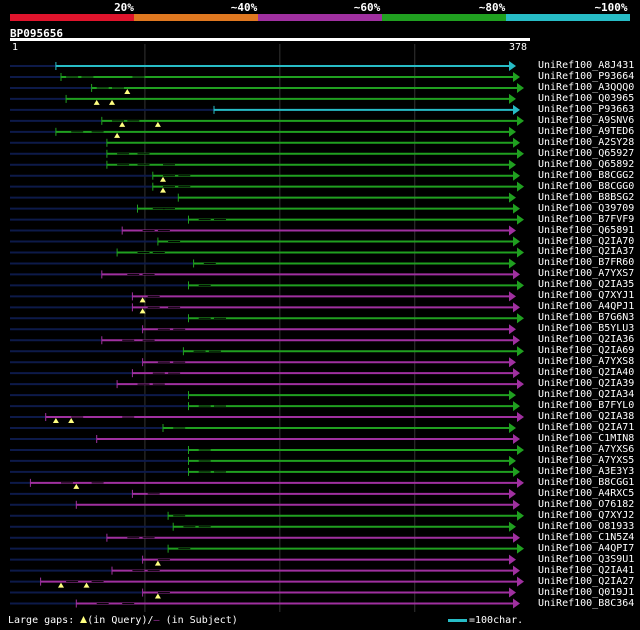 This screenshot has width=640, height=630. I want to click on hit-label: UniRef100_B8CGG2, so click(586, 175).